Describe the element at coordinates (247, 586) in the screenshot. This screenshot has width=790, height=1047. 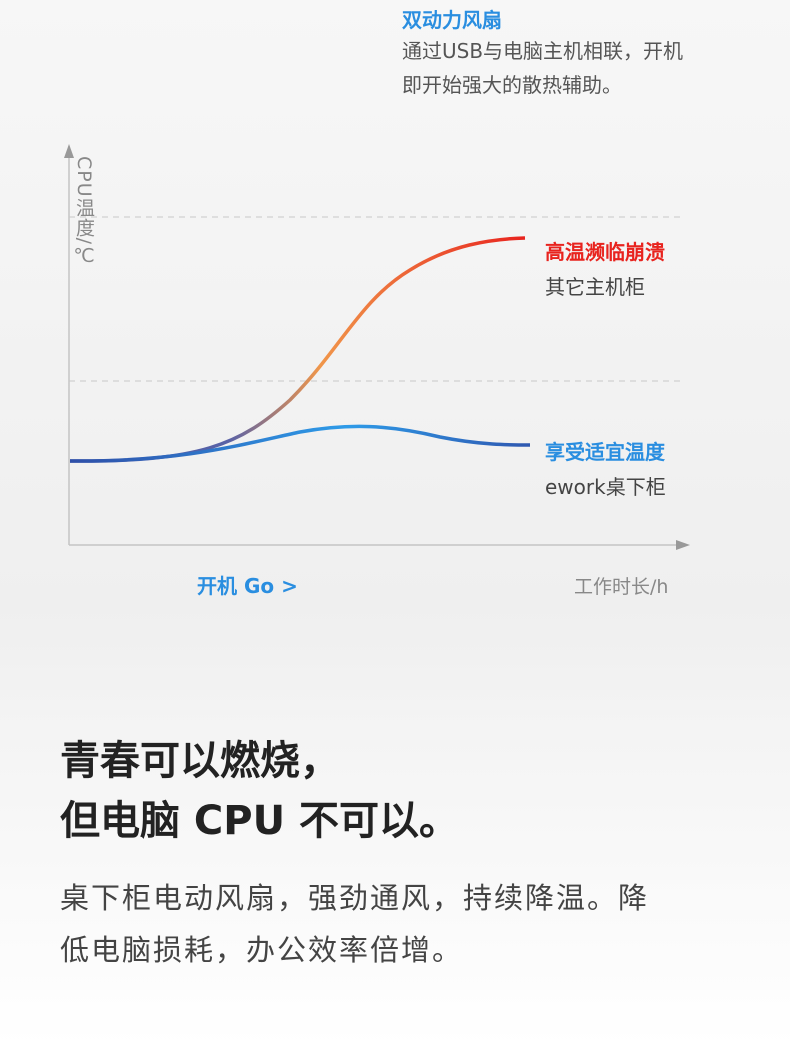
I see `start-label: 开机 Go >` at that location.